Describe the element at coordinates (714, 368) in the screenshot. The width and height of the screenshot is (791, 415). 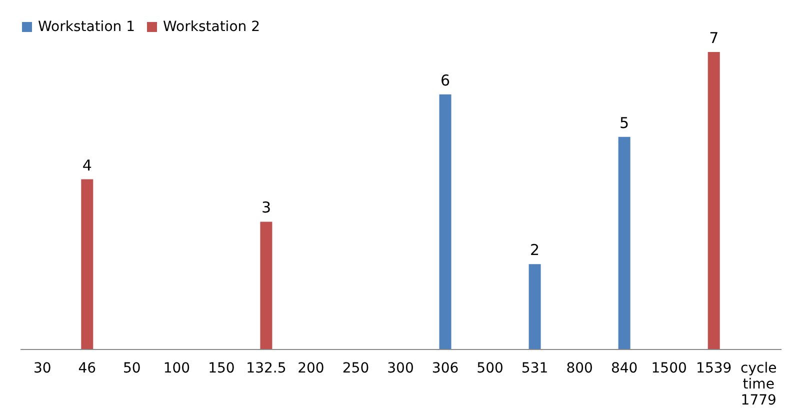
I see `x-tick-label: 1539` at that location.